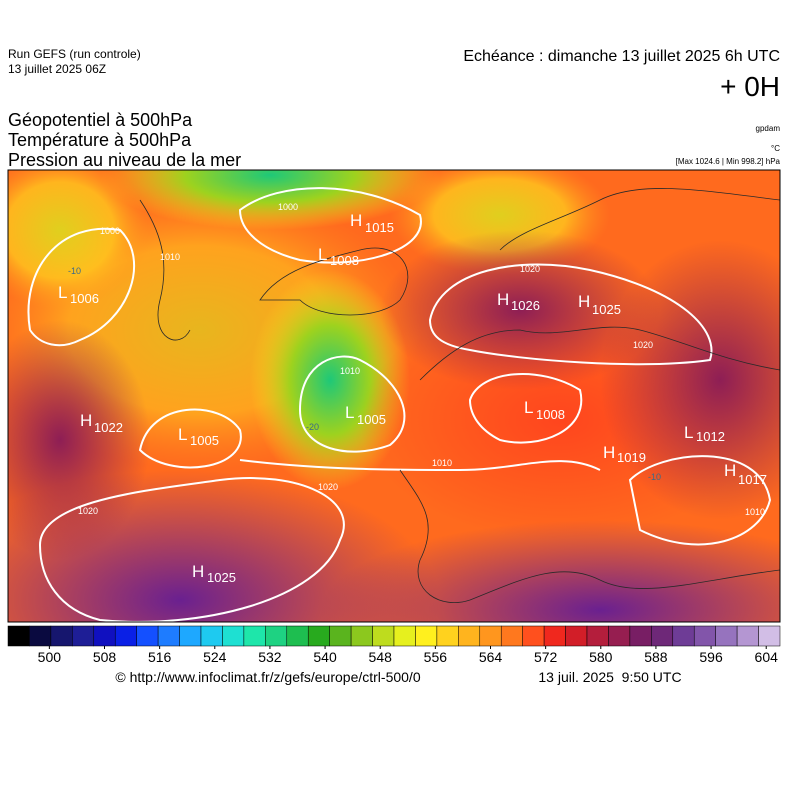  Describe the element at coordinates (601, 657) in the screenshot. I see `colorbar-tick-label: 580` at that location.